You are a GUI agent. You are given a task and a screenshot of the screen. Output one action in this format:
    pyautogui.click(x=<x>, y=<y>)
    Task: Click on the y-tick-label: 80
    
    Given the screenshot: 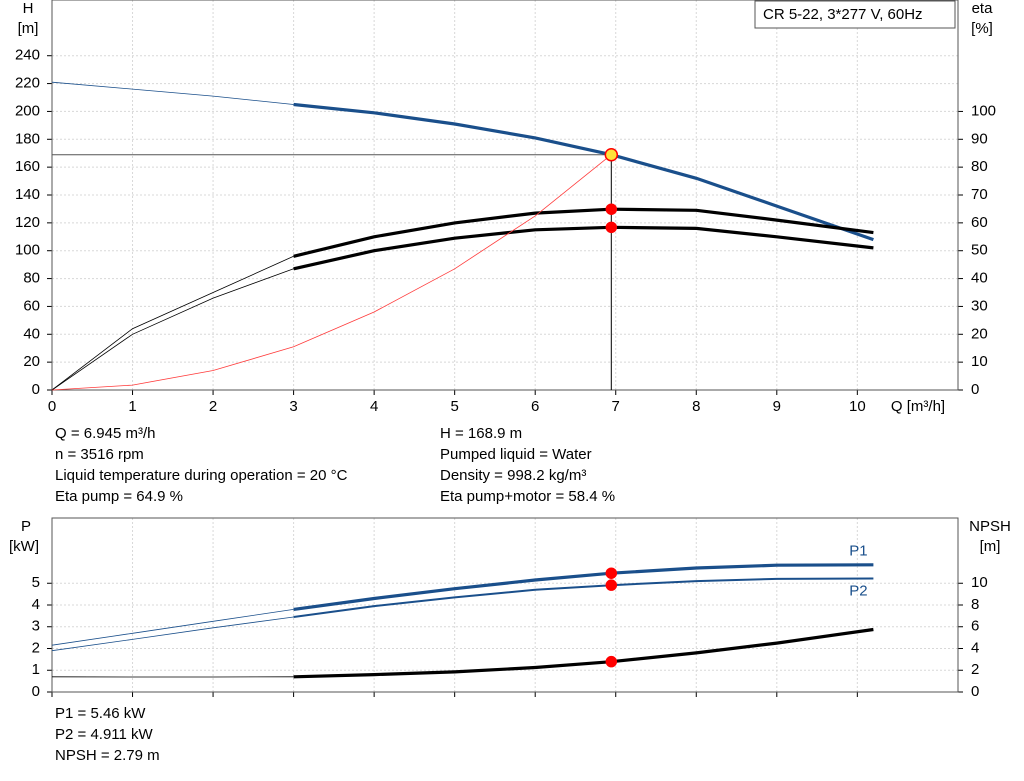 What is the action you would take?
    pyautogui.click(x=31, y=278)
    